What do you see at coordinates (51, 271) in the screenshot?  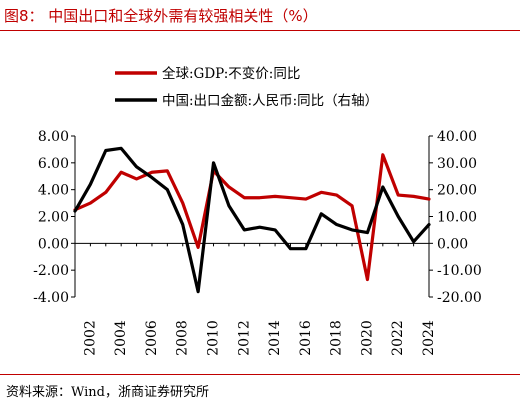 I see `left-tick-label: -2.00` at bounding box center [51, 271].